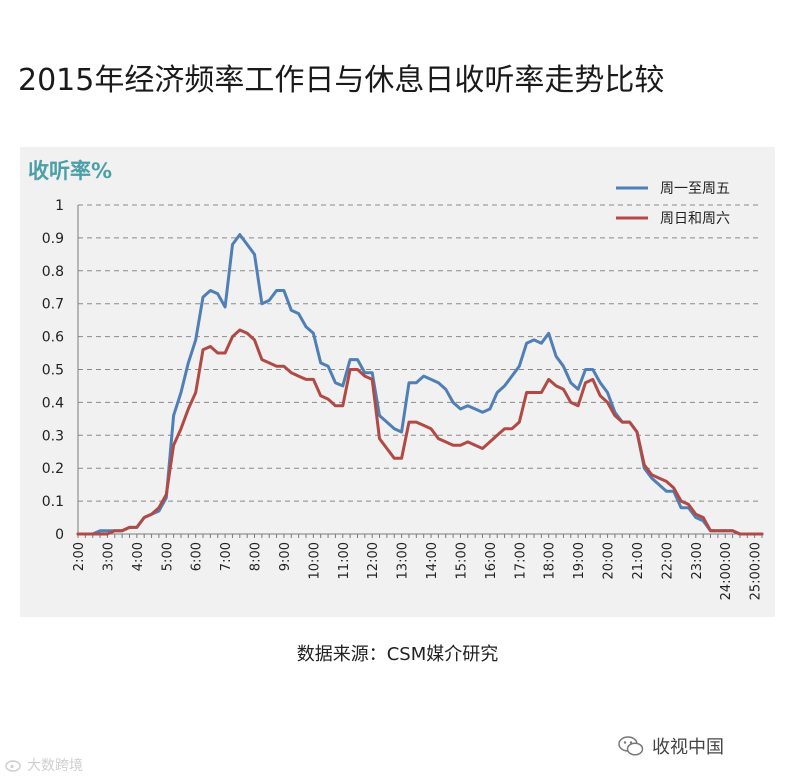 The height and width of the screenshot is (783, 795). Describe the element at coordinates (53, 436) in the screenshot. I see `y-tick-label: 0.3` at that location.